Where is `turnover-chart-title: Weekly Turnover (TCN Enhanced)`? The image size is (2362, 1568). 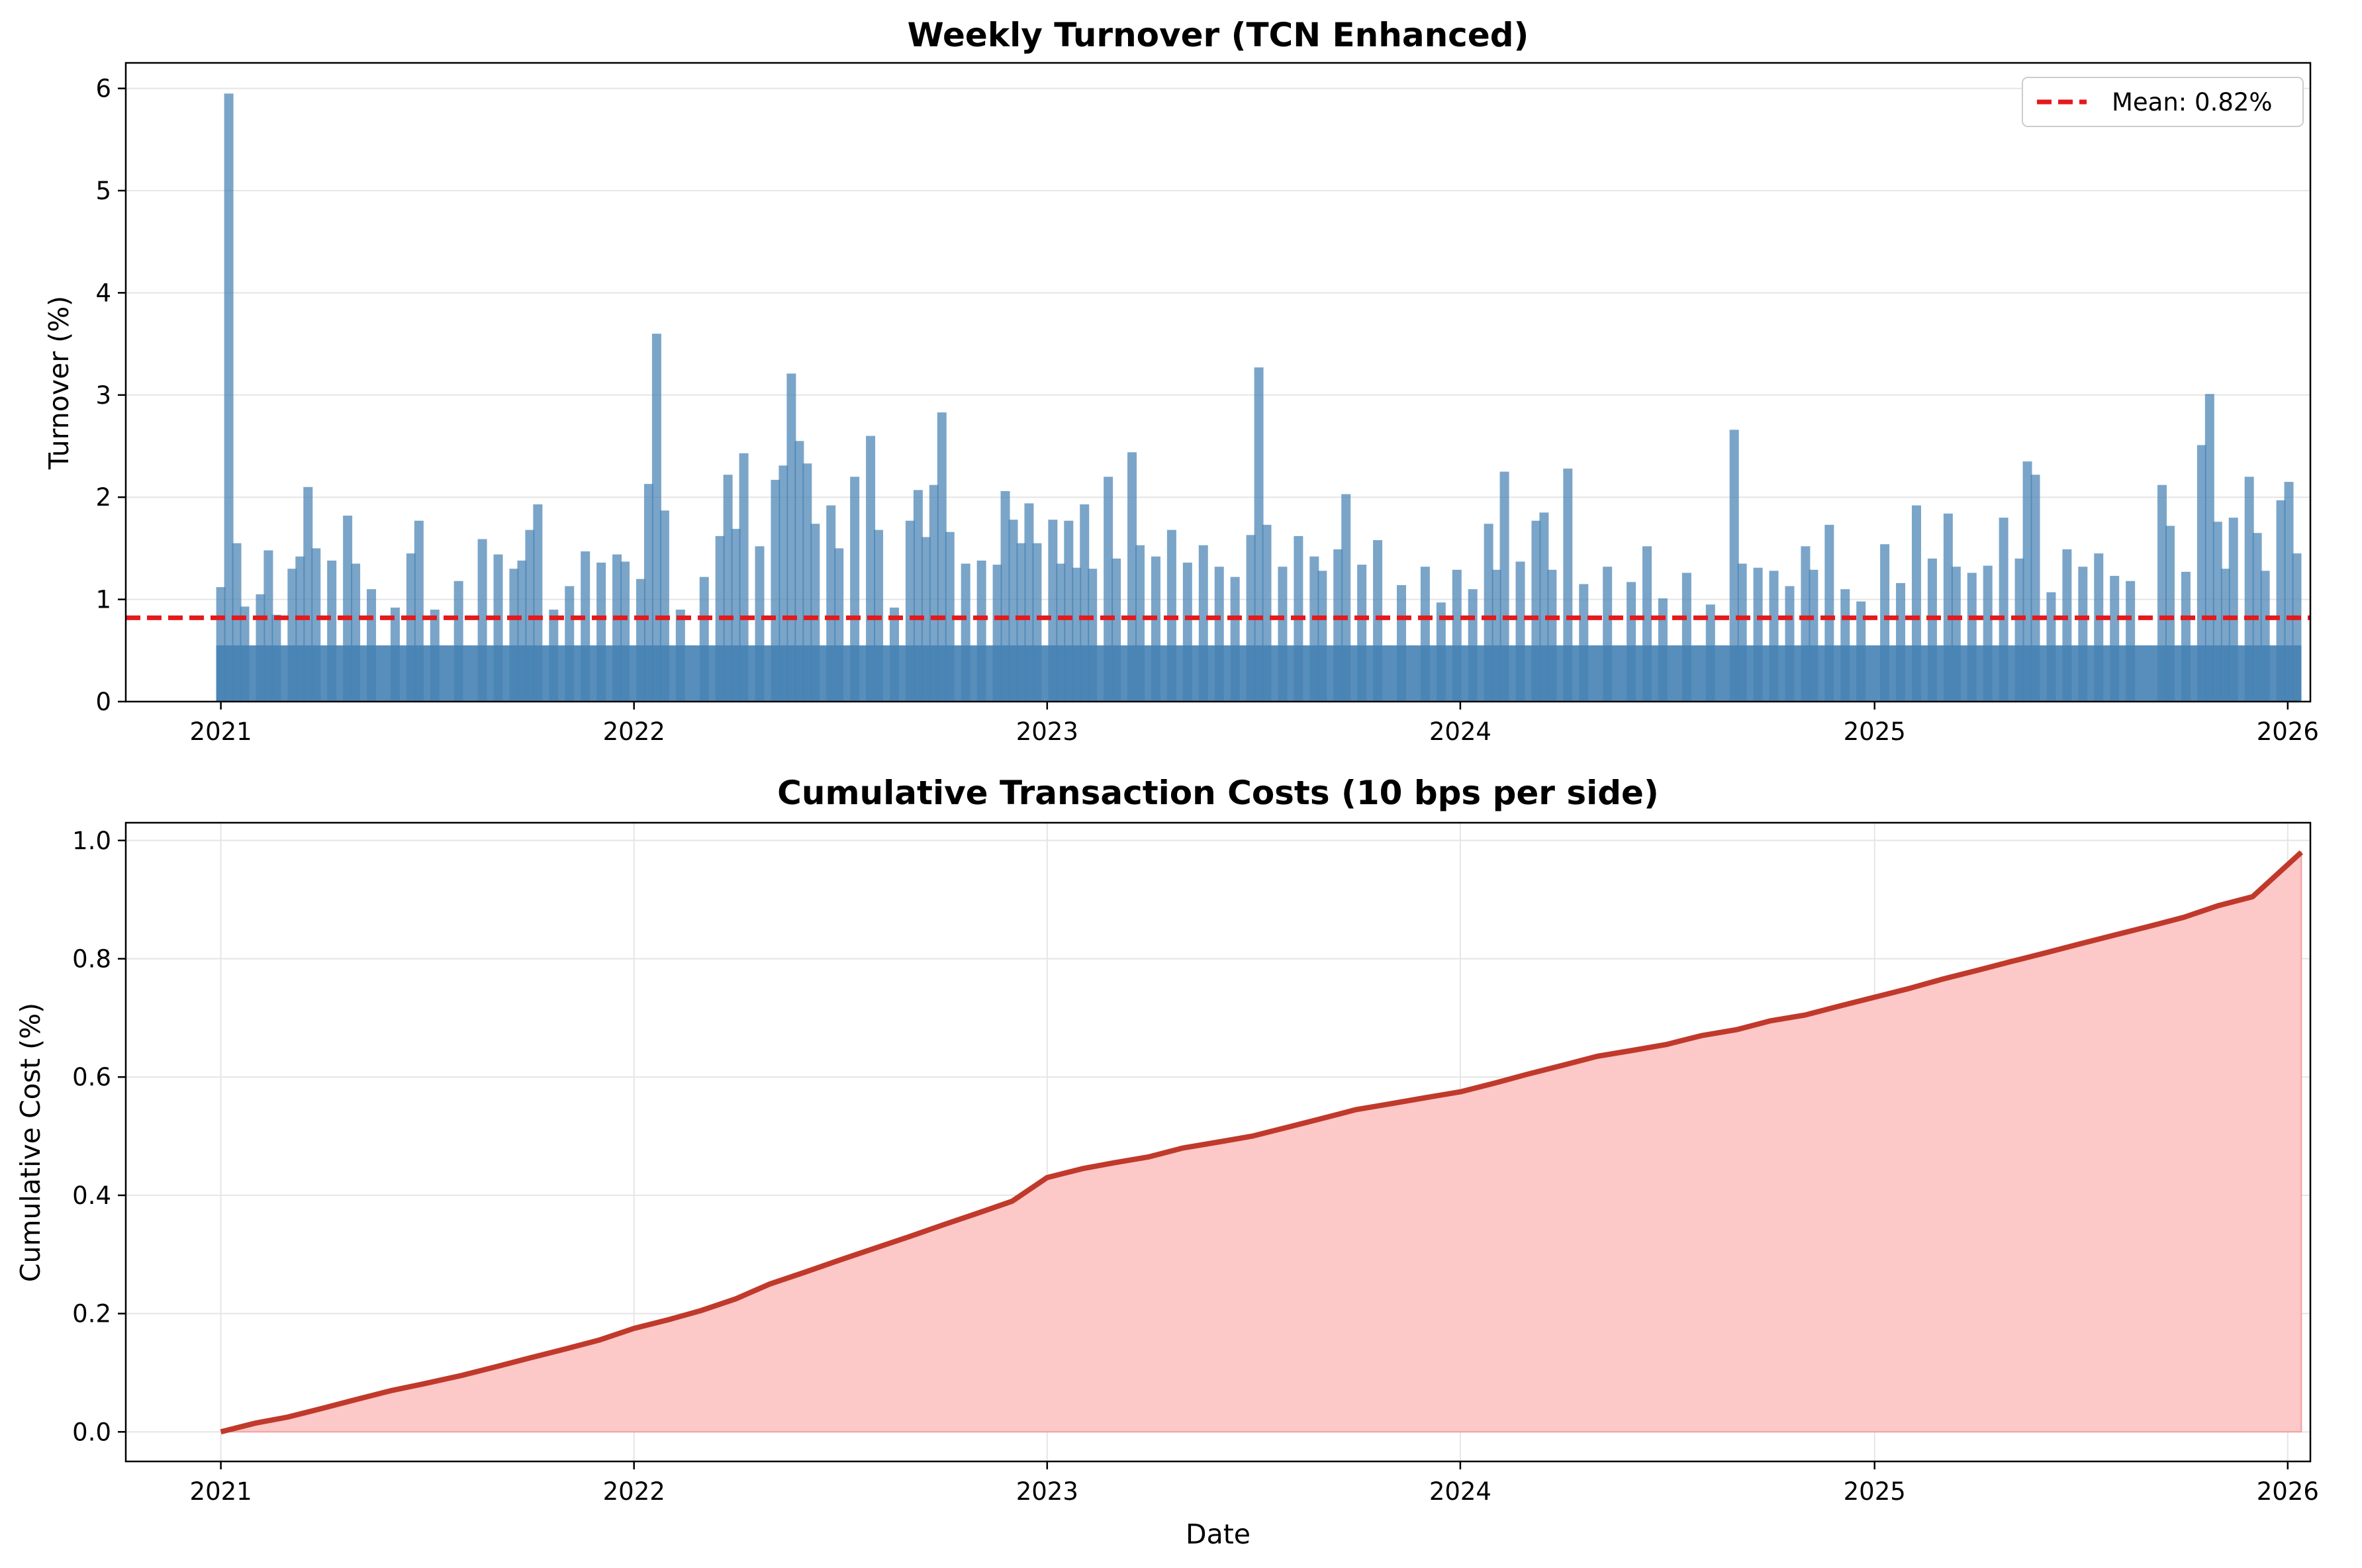 turnover-chart-title: Weekly Turnover (TCN Enhanced) is located at coordinates (1219, 35).